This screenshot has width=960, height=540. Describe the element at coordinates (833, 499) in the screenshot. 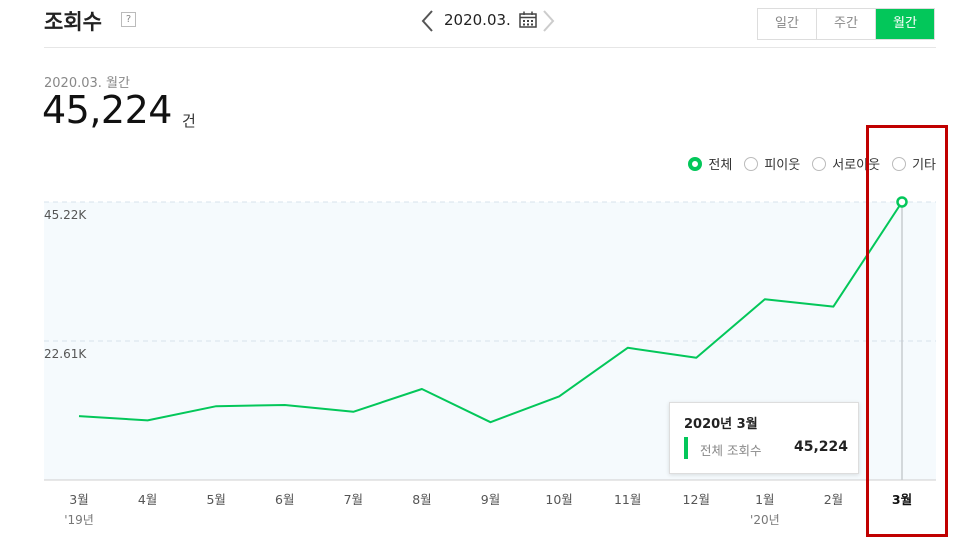

I see `x-tick-label: 2월` at that location.